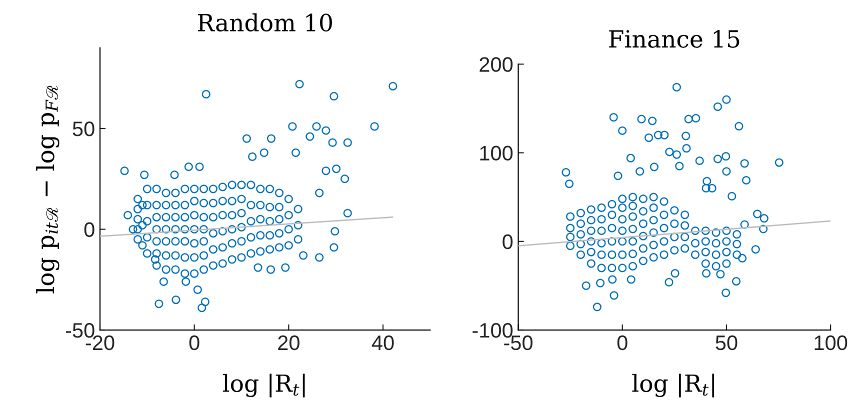 The width and height of the screenshot is (851, 418). What do you see at coordinates (496, 64) in the screenshot?
I see `y-tick-label: 200` at bounding box center [496, 64].